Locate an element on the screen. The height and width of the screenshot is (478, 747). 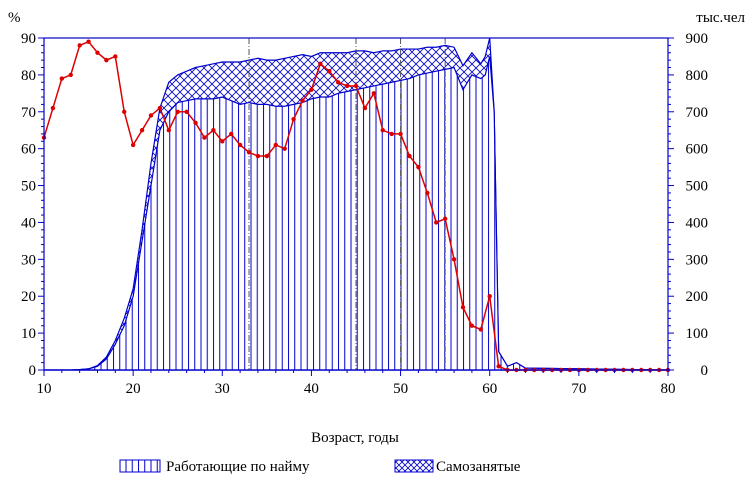
legend-swatch-selfemployed is located at coordinates (414, 466).